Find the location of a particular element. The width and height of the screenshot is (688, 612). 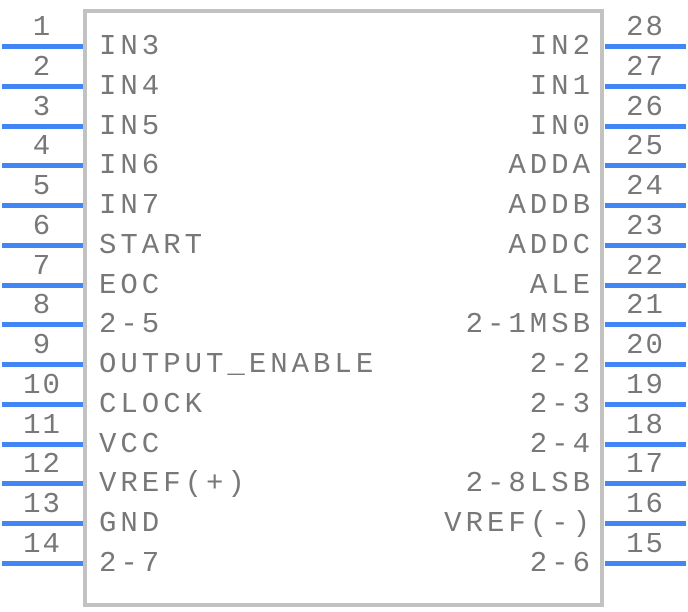

pin-number: 6 is located at coordinates (42, 226).